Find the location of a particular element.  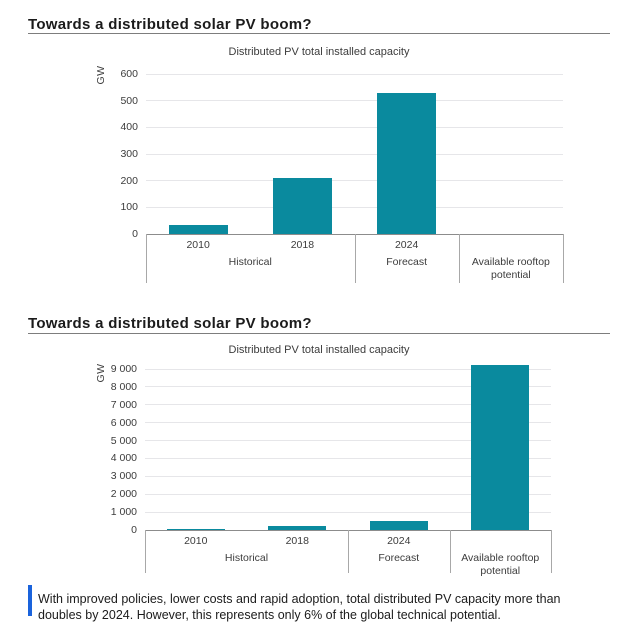

y-tick-label: 400 is located at coordinates (129, 127).